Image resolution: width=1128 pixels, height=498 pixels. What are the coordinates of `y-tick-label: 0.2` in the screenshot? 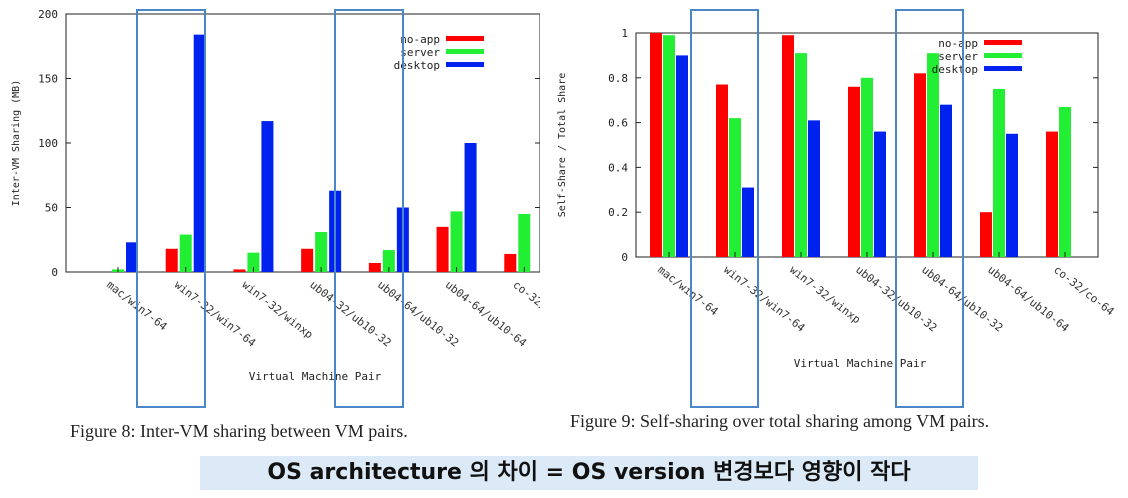 It's located at (618, 212).